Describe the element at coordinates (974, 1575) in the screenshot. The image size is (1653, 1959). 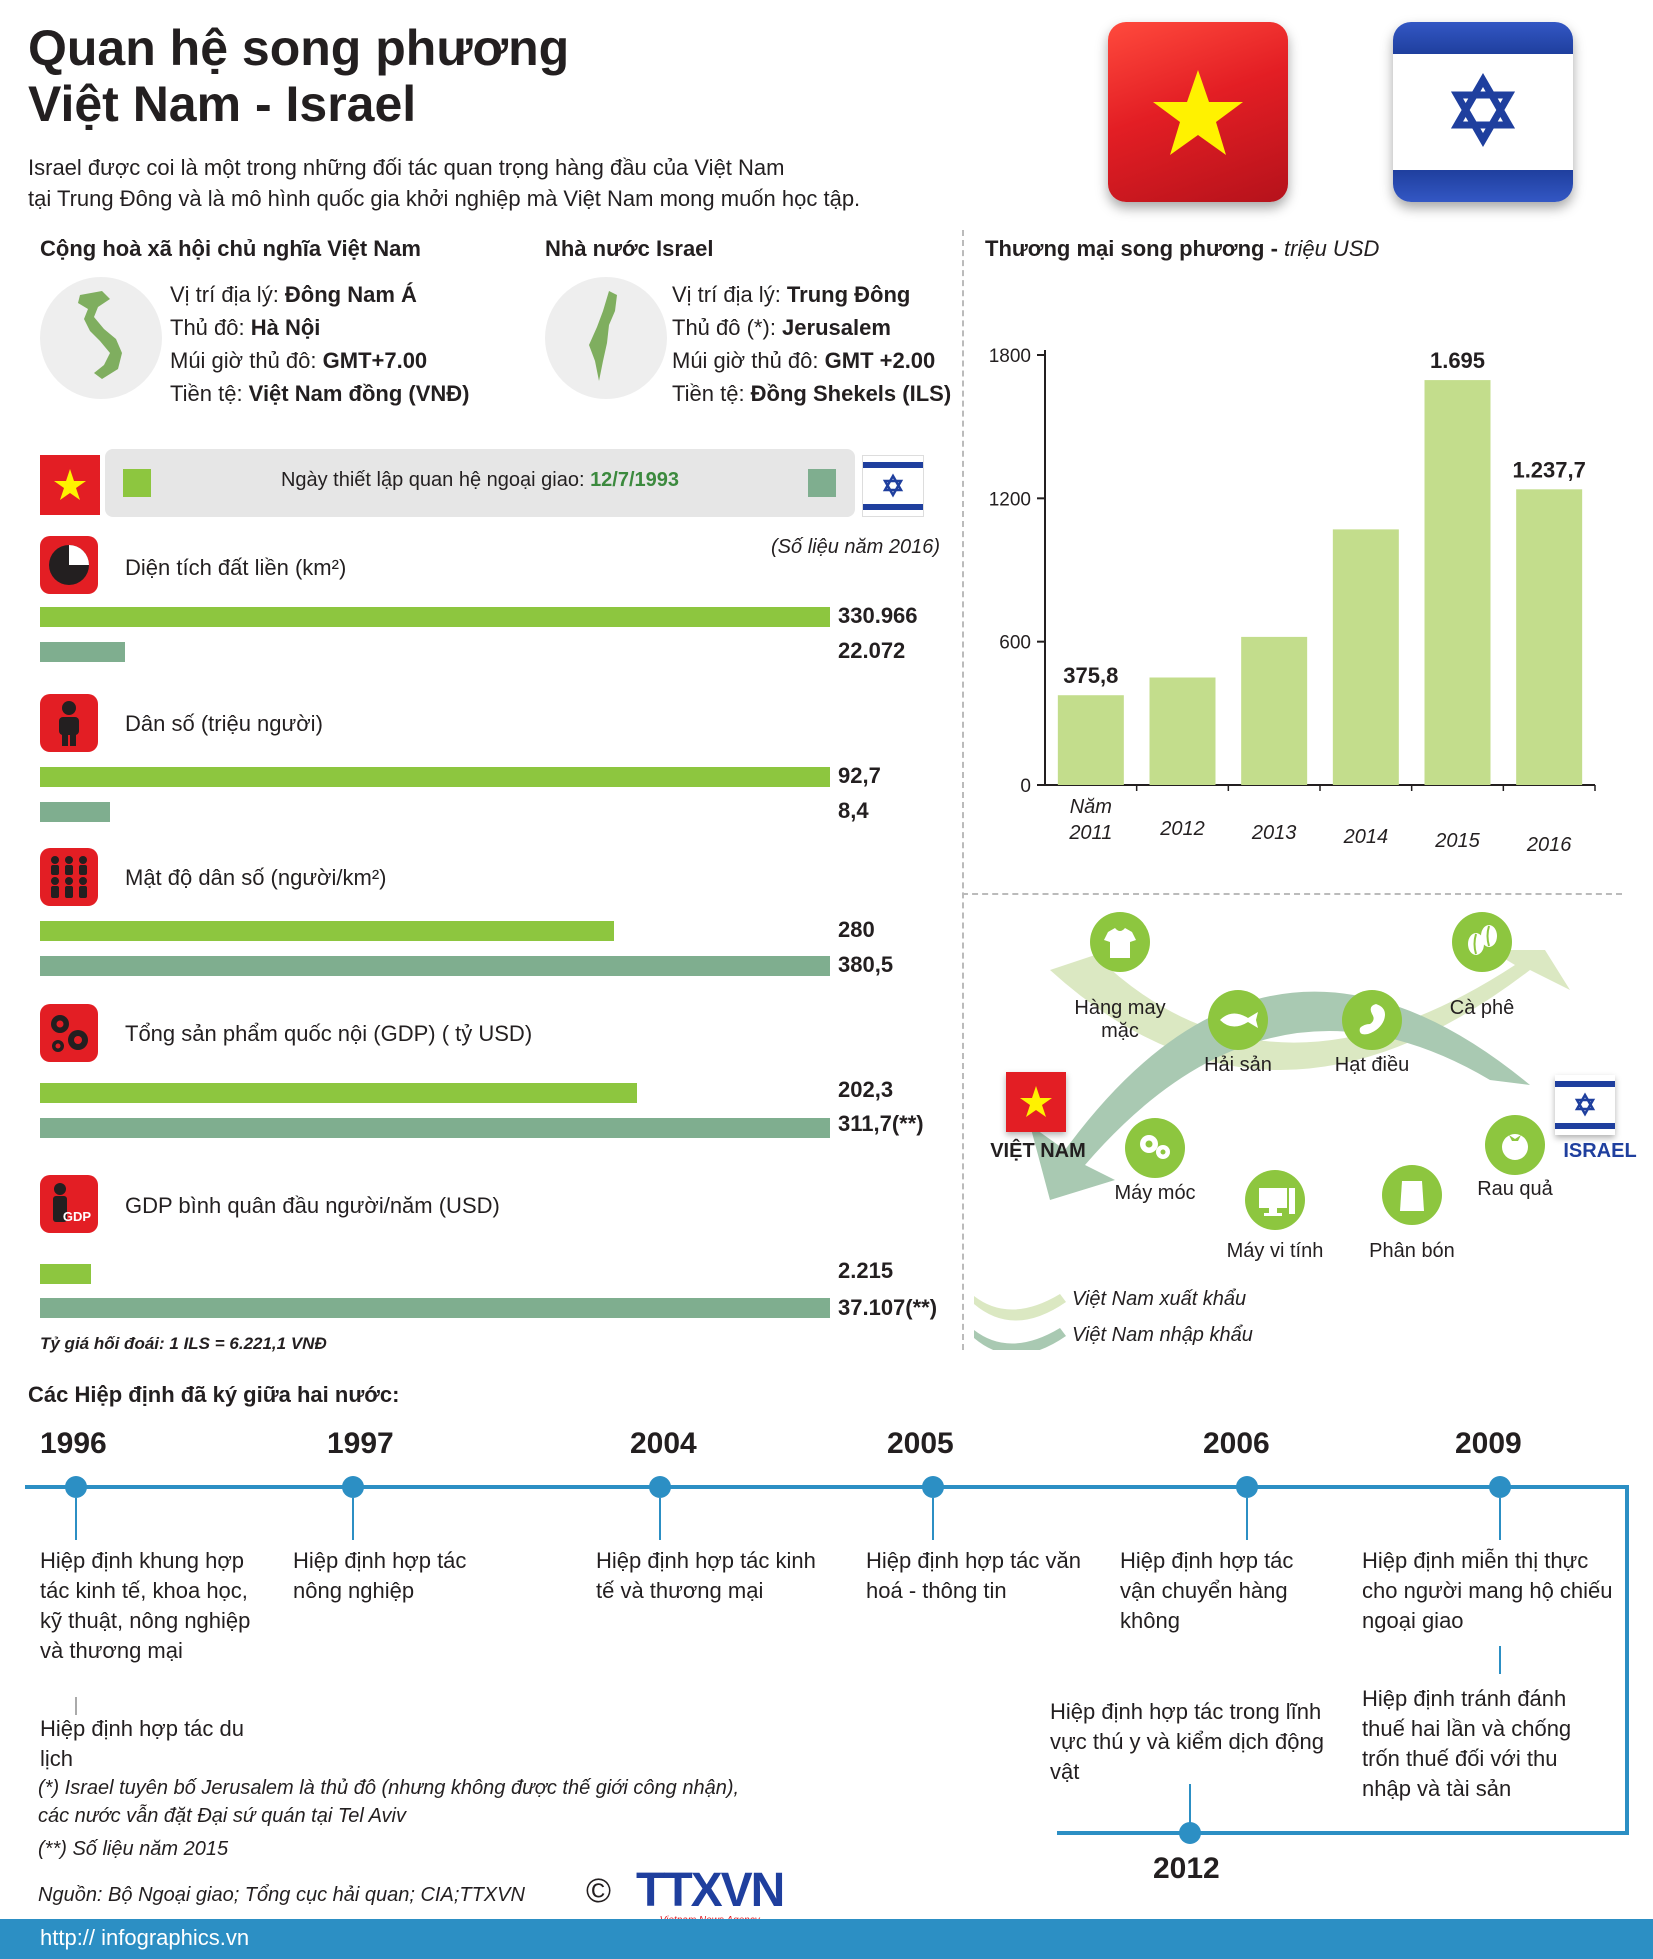
I see `agreement-2005: Hiệp định hợp tác văn hoá - thông tin` at that location.